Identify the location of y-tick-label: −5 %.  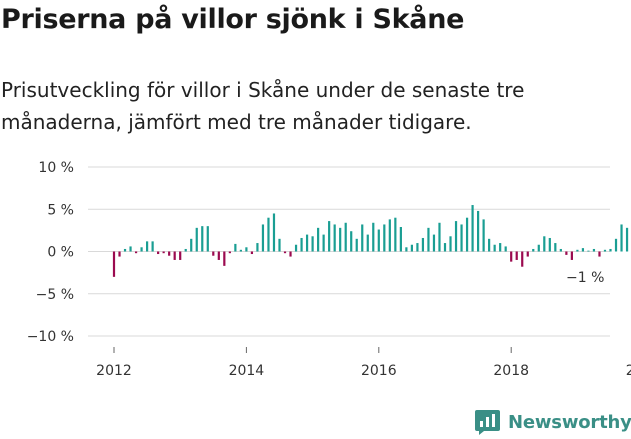
(55, 295).